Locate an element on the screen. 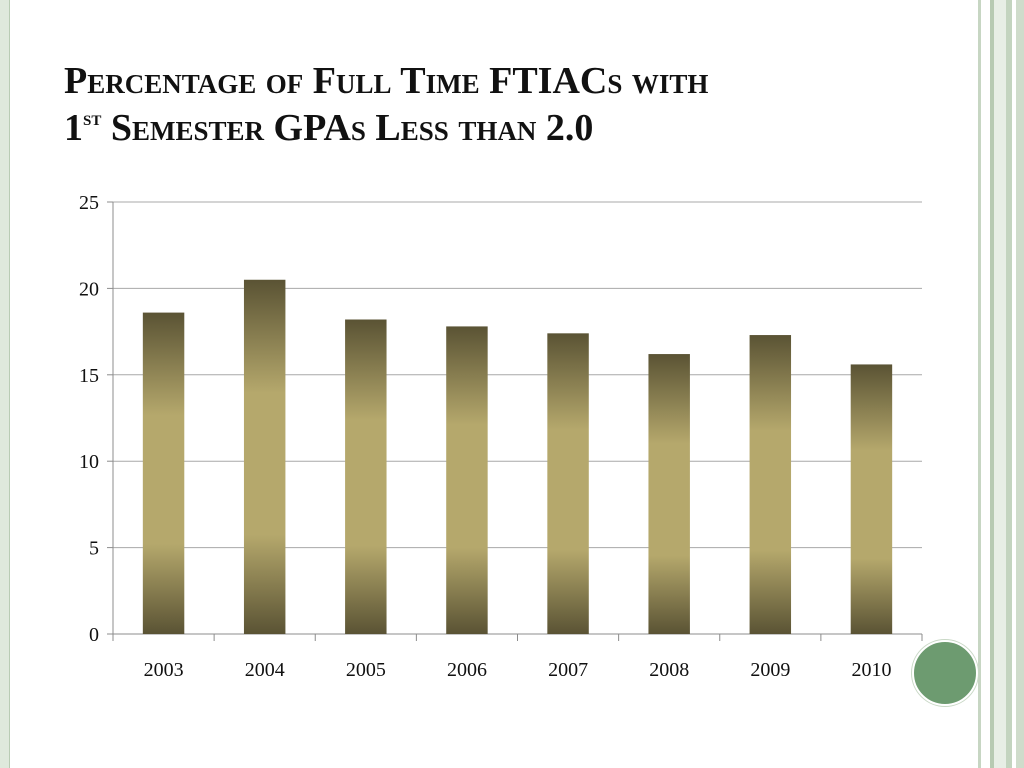 The width and height of the screenshot is (1024, 768). y-tick-label-10: 10 is located at coordinates (89, 462).